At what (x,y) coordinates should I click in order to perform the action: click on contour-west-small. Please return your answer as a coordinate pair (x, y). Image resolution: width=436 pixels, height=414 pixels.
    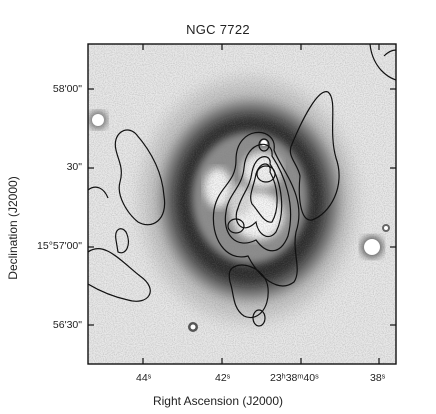
    Looking at the image, I should click on (122, 241).